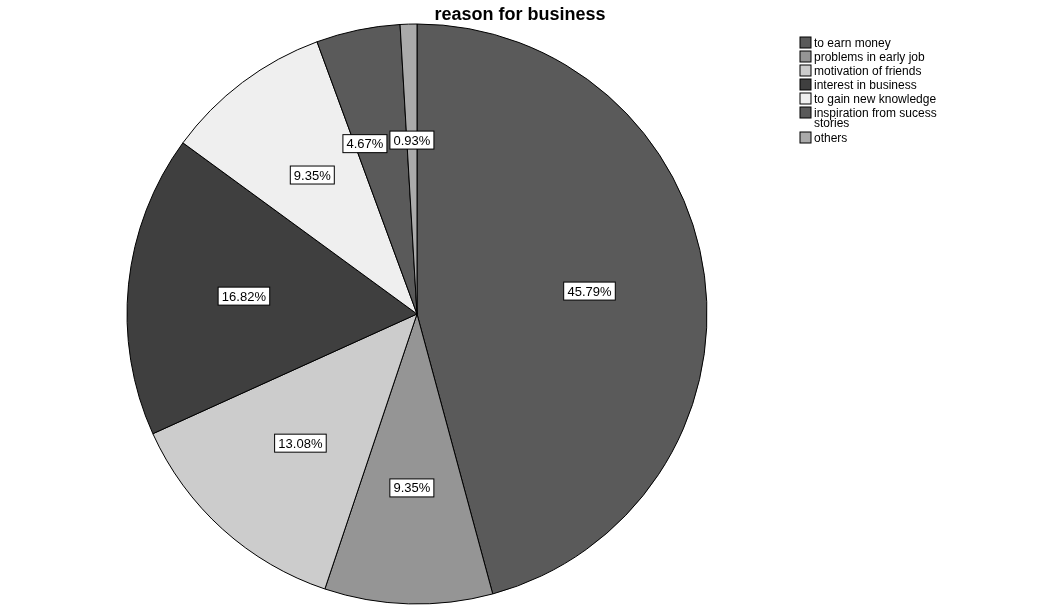 The width and height of the screenshot is (1055, 607). Describe the element at coordinates (831, 137) in the screenshot. I see `legend-label: others` at that location.